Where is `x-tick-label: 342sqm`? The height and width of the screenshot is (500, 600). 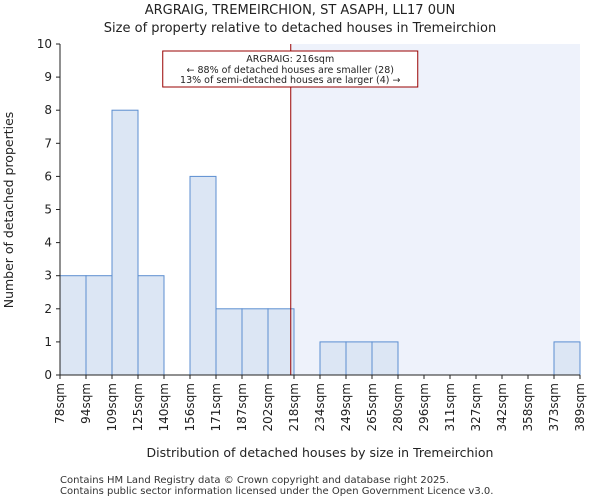
x-tick-label: 342sqm is located at coordinates (502, 407).